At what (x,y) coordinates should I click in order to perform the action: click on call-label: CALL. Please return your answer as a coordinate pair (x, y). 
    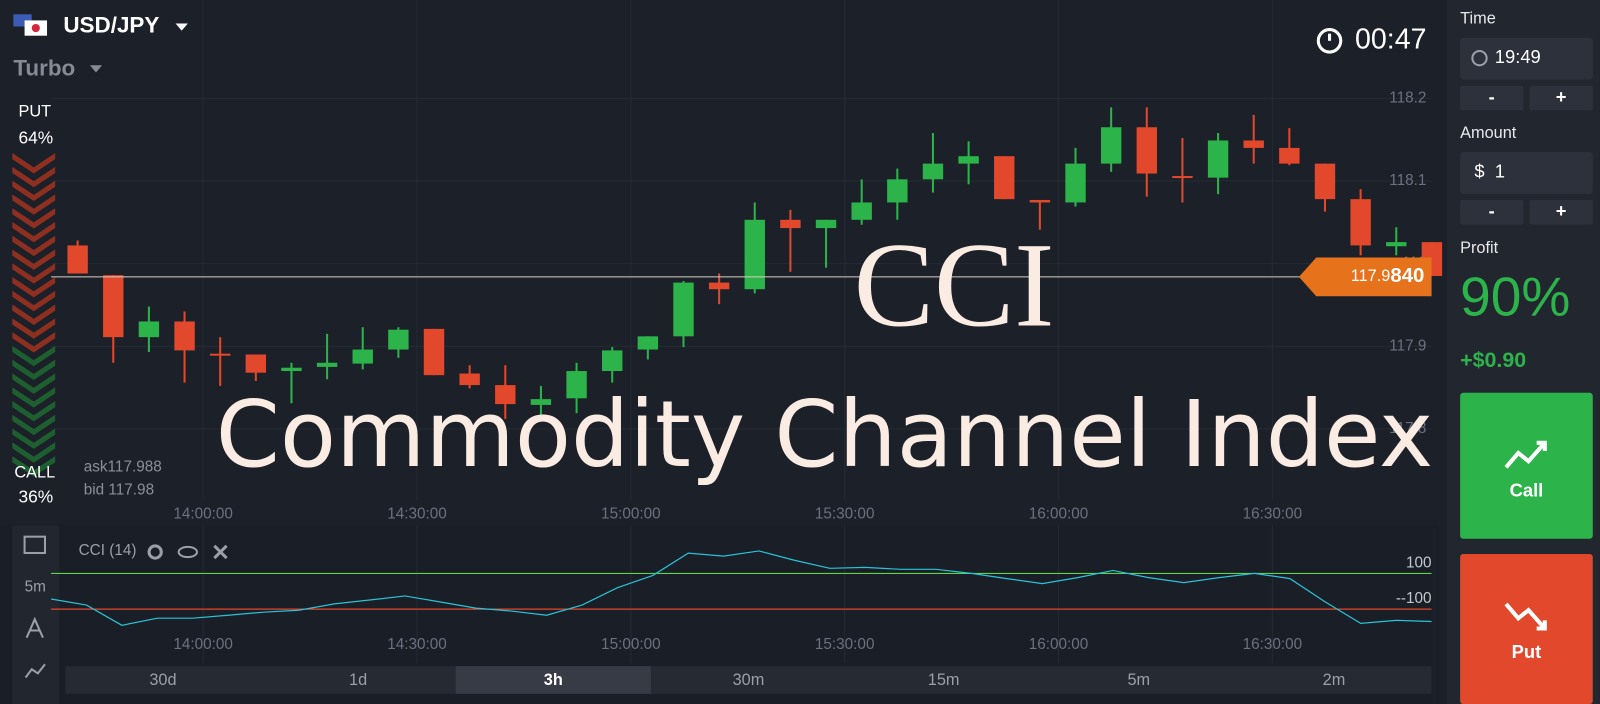
    Looking at the image, I should click on (34, 473).